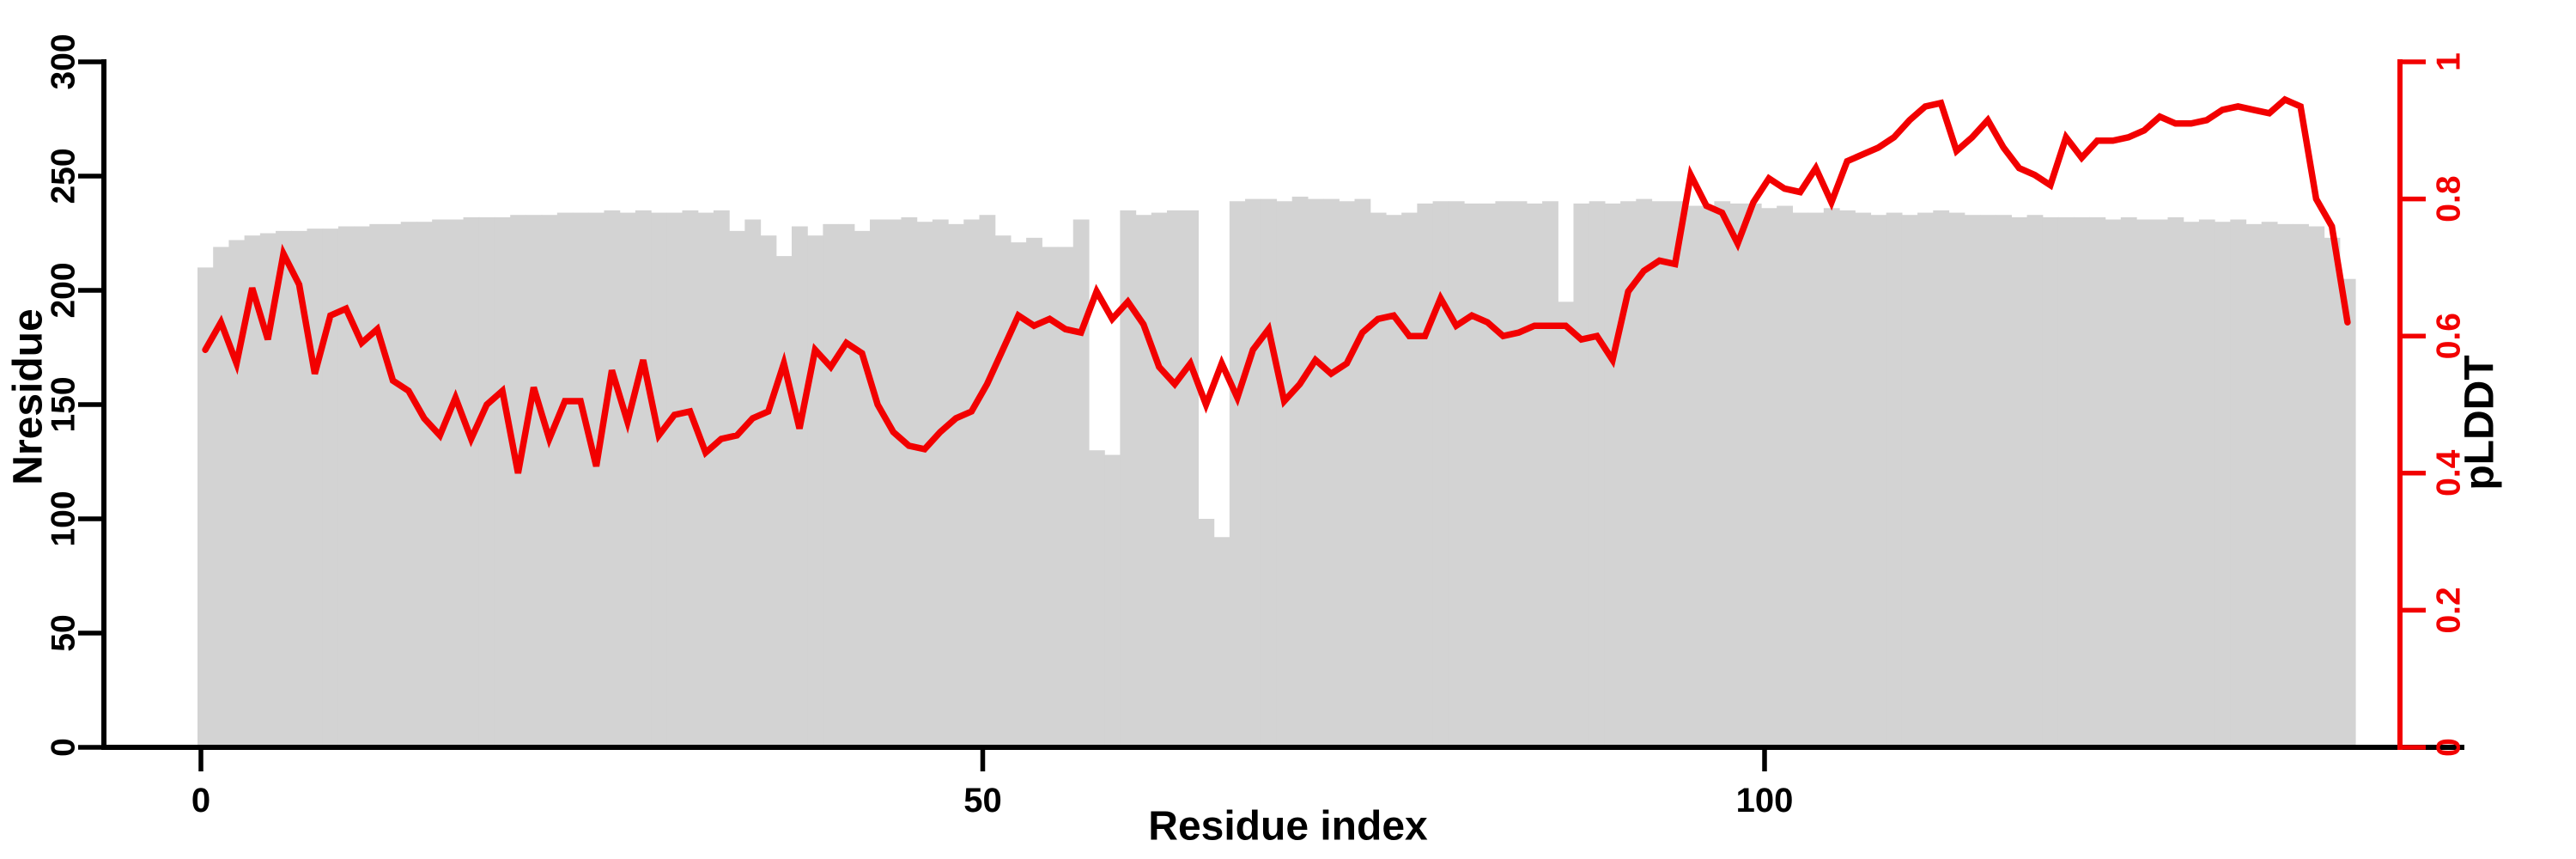 This screenshot has width=2576, height=859. Describe the element at coordinates (2449, 610) in the screenshot. I see `y-right-tick-label: 0.2` at that location.